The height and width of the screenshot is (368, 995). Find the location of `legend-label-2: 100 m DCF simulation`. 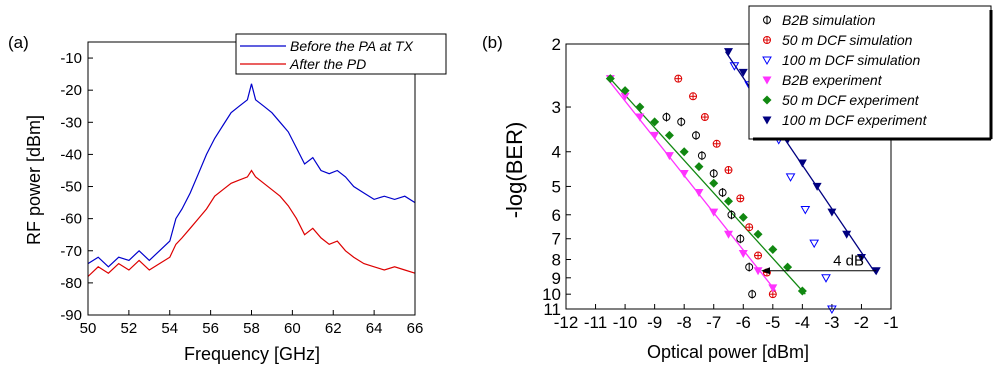

legend-label-2: 100 m DCF simulation is located at coordinates (851, 60).